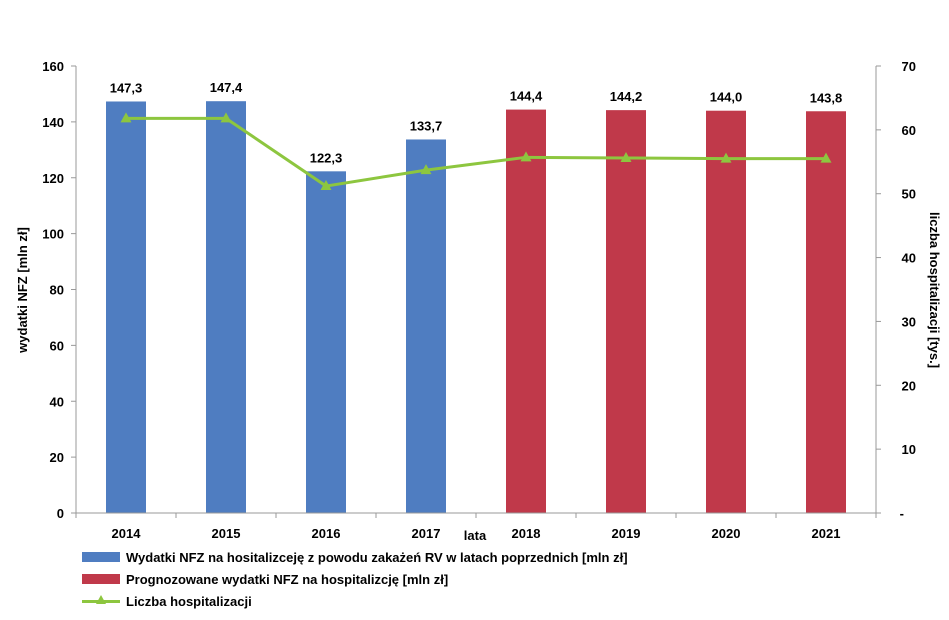 The height and width of the screenshot is (620, 949). I want to click on hospitalizations-point-2014, so click(126, 117).